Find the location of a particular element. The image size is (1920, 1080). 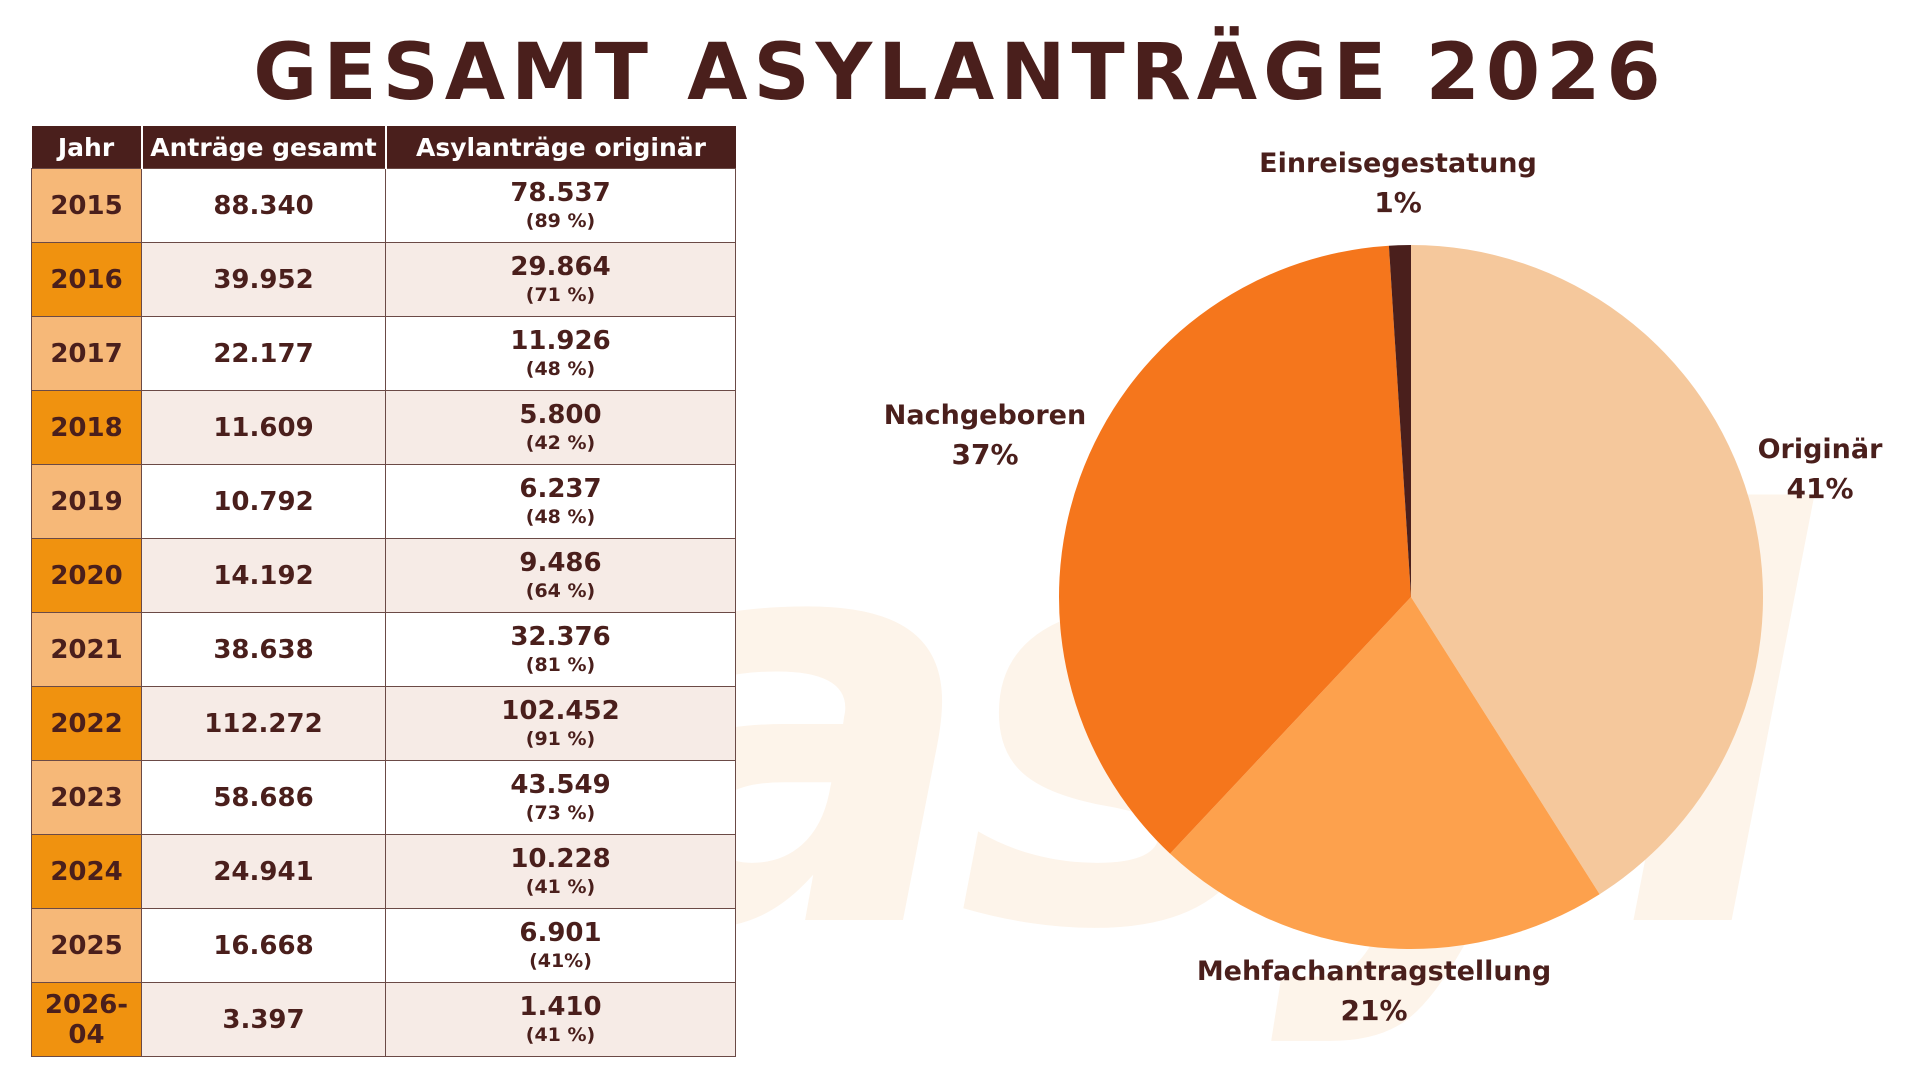

original-value: 32.376 is located at coordinates (560, 636).